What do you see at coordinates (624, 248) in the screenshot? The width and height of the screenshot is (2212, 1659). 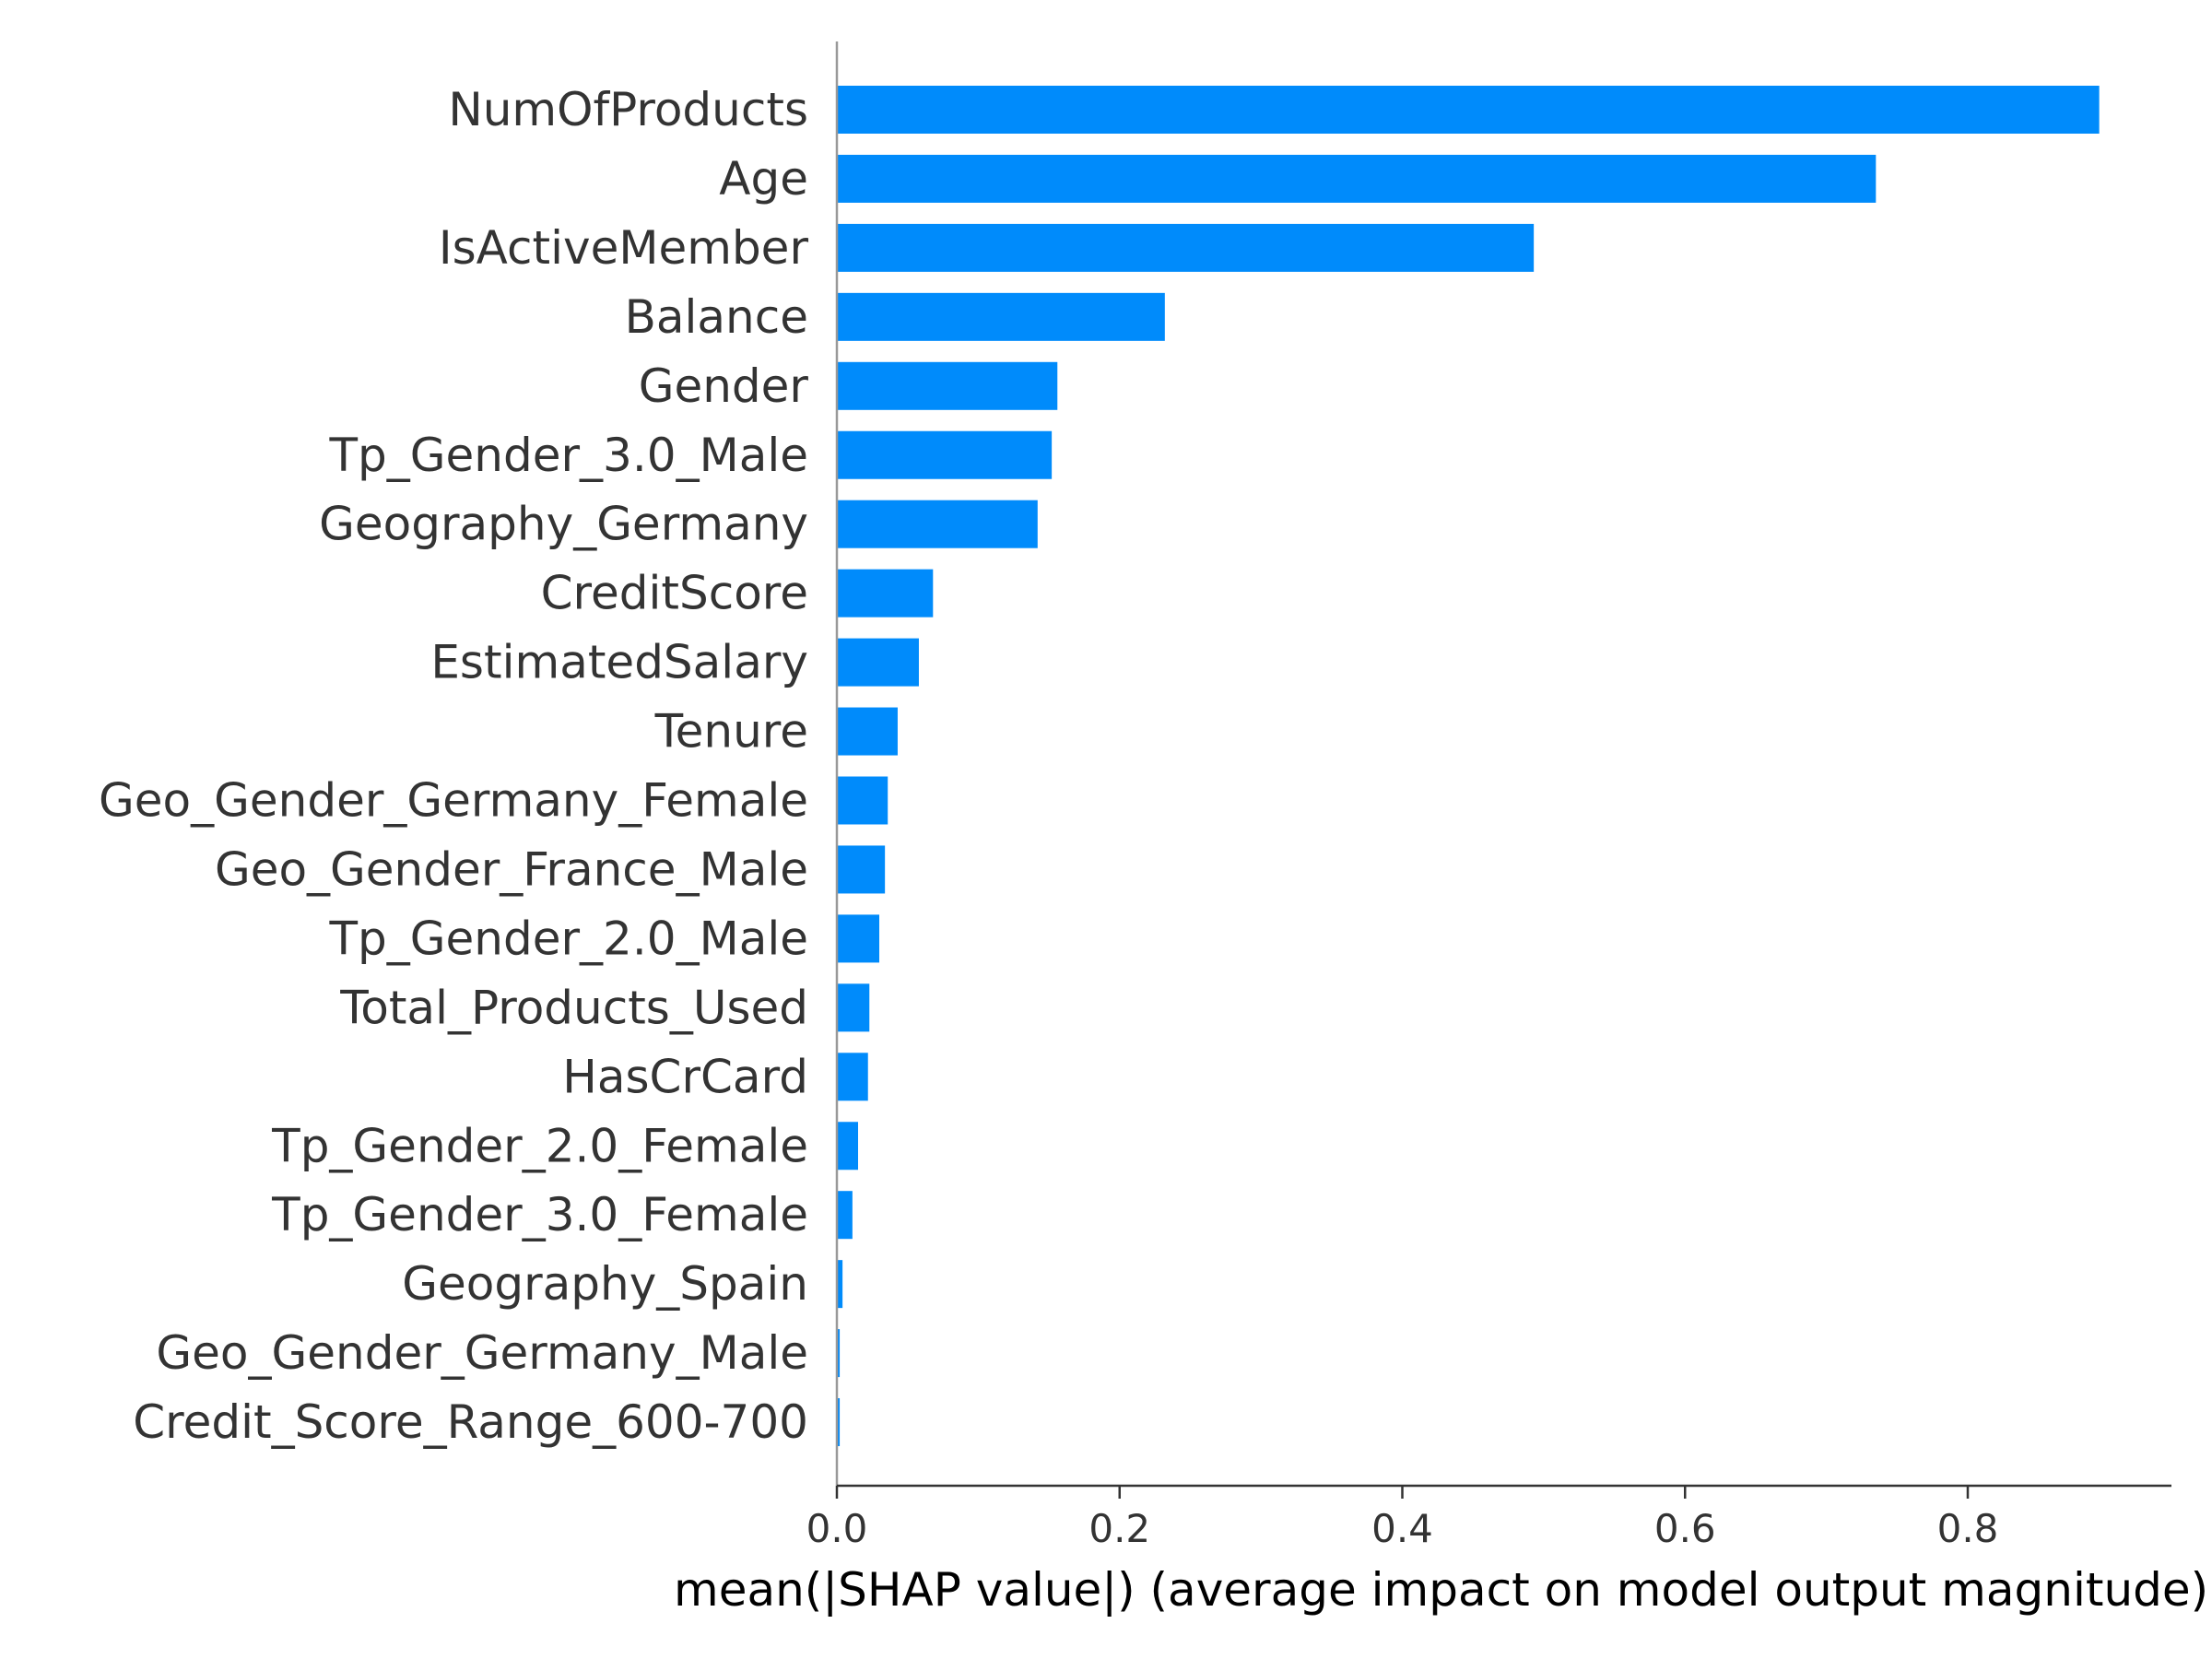 I see `feature-label-2: IsActiveMember` at bounding box center [624, 248].